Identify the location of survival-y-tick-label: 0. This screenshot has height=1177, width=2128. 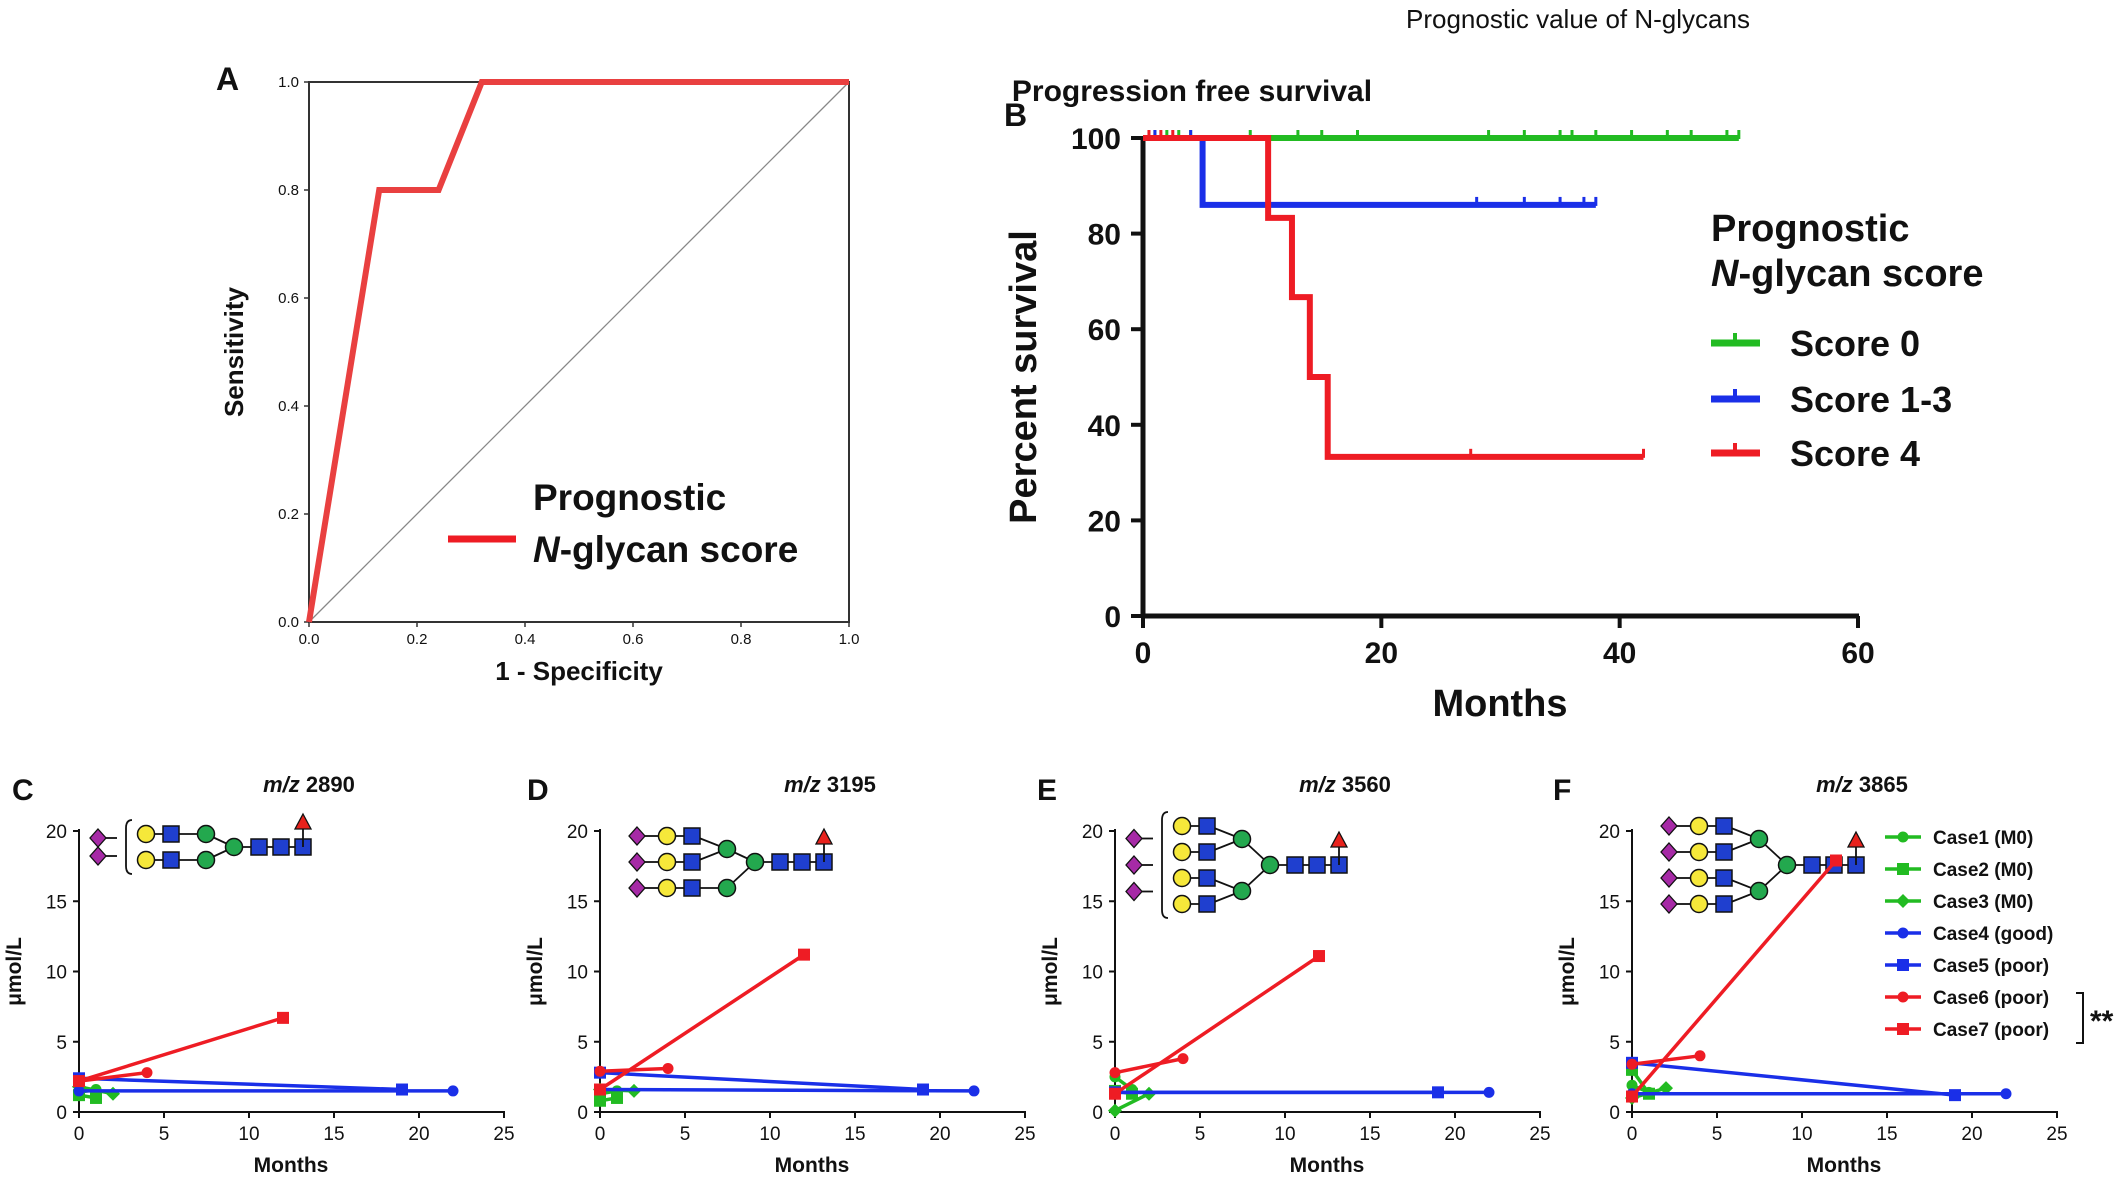
(1112, 617).